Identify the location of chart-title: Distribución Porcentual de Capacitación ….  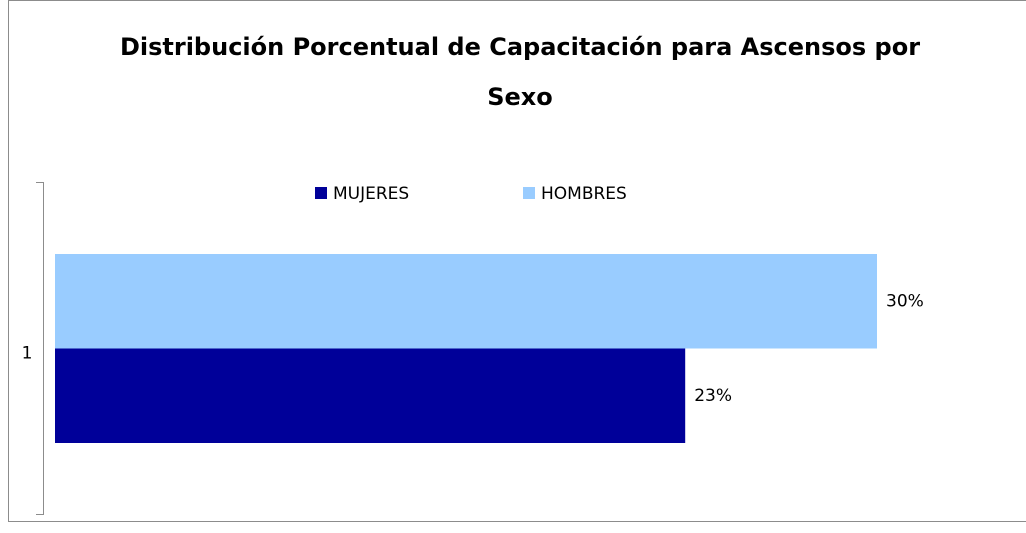
(520, 72).